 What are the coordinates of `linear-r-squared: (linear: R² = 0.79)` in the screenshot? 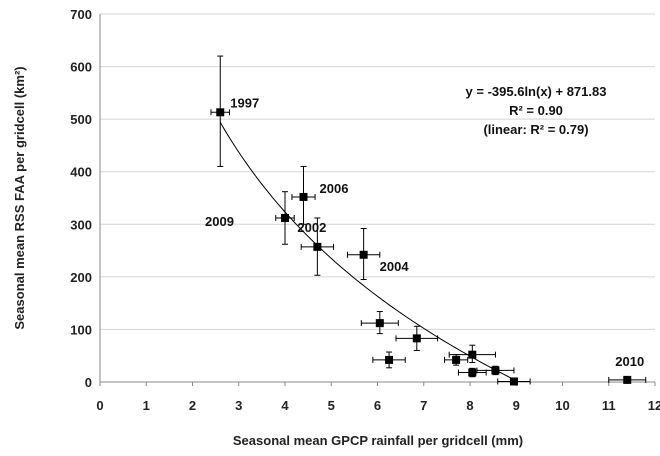 It's located at (535, 129).